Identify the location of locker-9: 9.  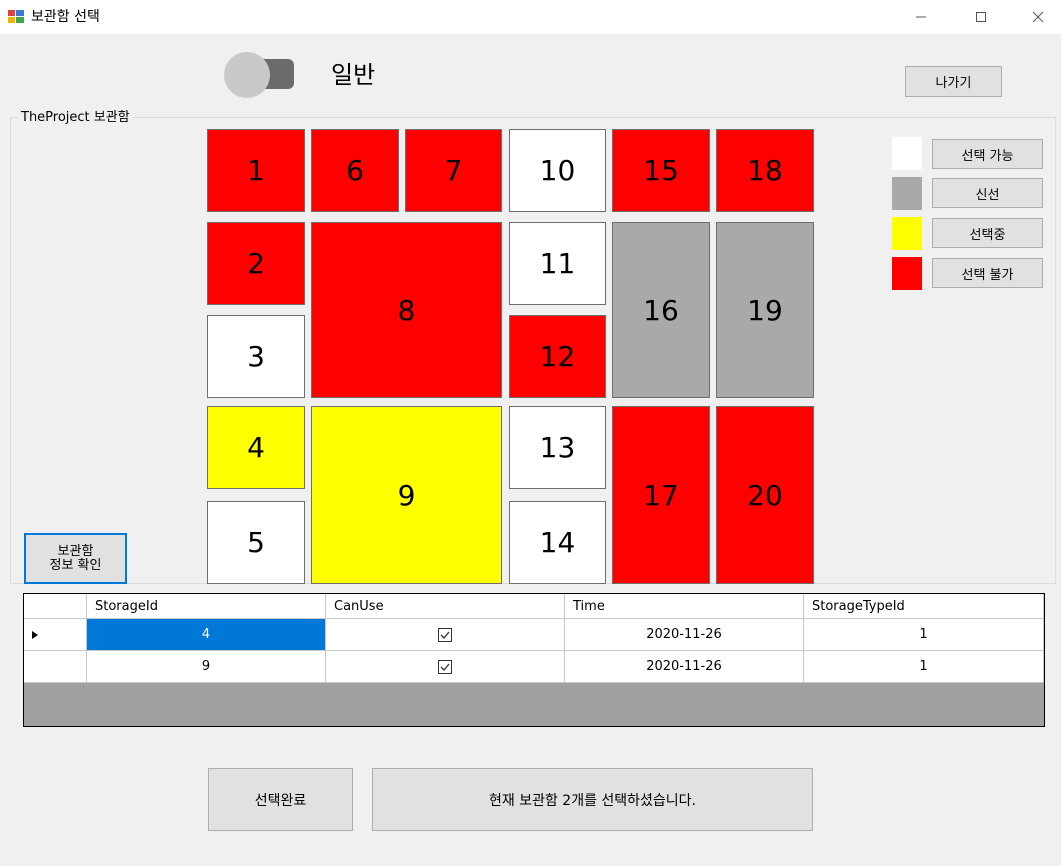
(406, 495).